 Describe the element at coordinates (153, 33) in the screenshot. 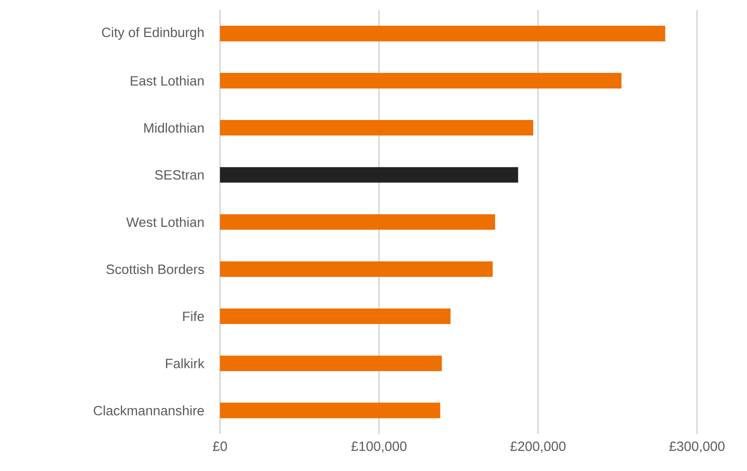

I see `y-tick-label: City of Edinburgh` at that location.